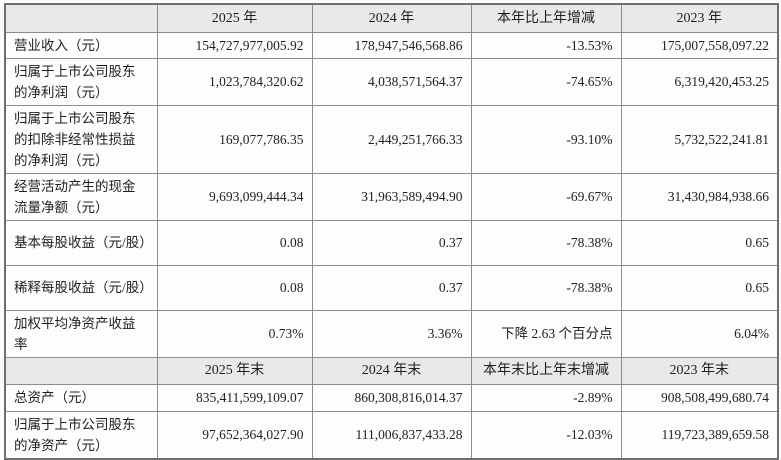  What do you see at coordinates (81, 196) in the screenshot?
I see `row-label: 经营活动产生的现金流量净额（元）` at bounding box center [81, 196].